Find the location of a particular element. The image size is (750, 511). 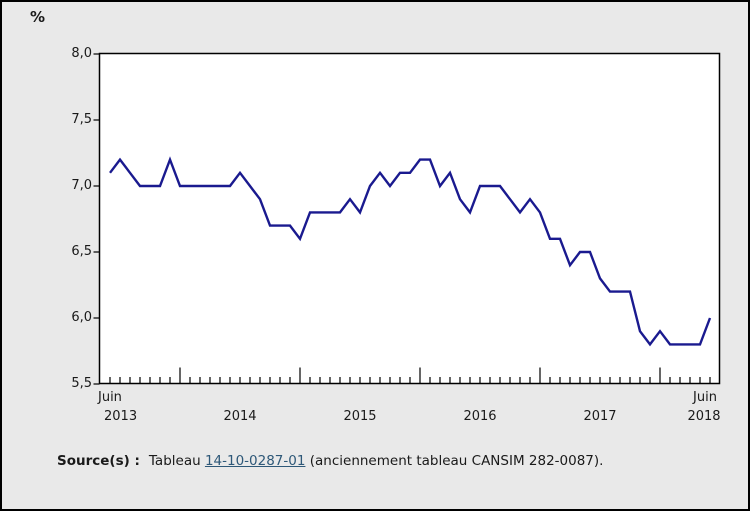

y-tick-label: 7,0 is located at coordinates (81, 185).